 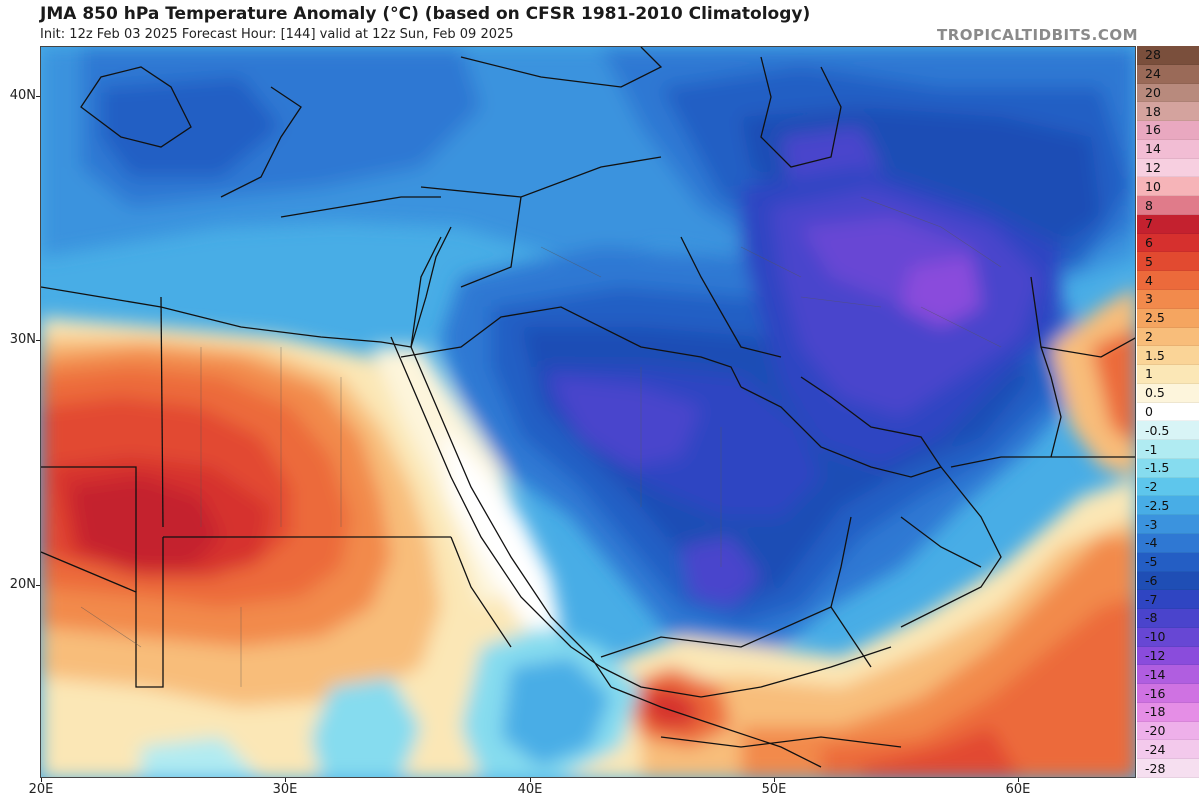 I want to click on colorbar-level: -7, so click(x=1168, y=600).